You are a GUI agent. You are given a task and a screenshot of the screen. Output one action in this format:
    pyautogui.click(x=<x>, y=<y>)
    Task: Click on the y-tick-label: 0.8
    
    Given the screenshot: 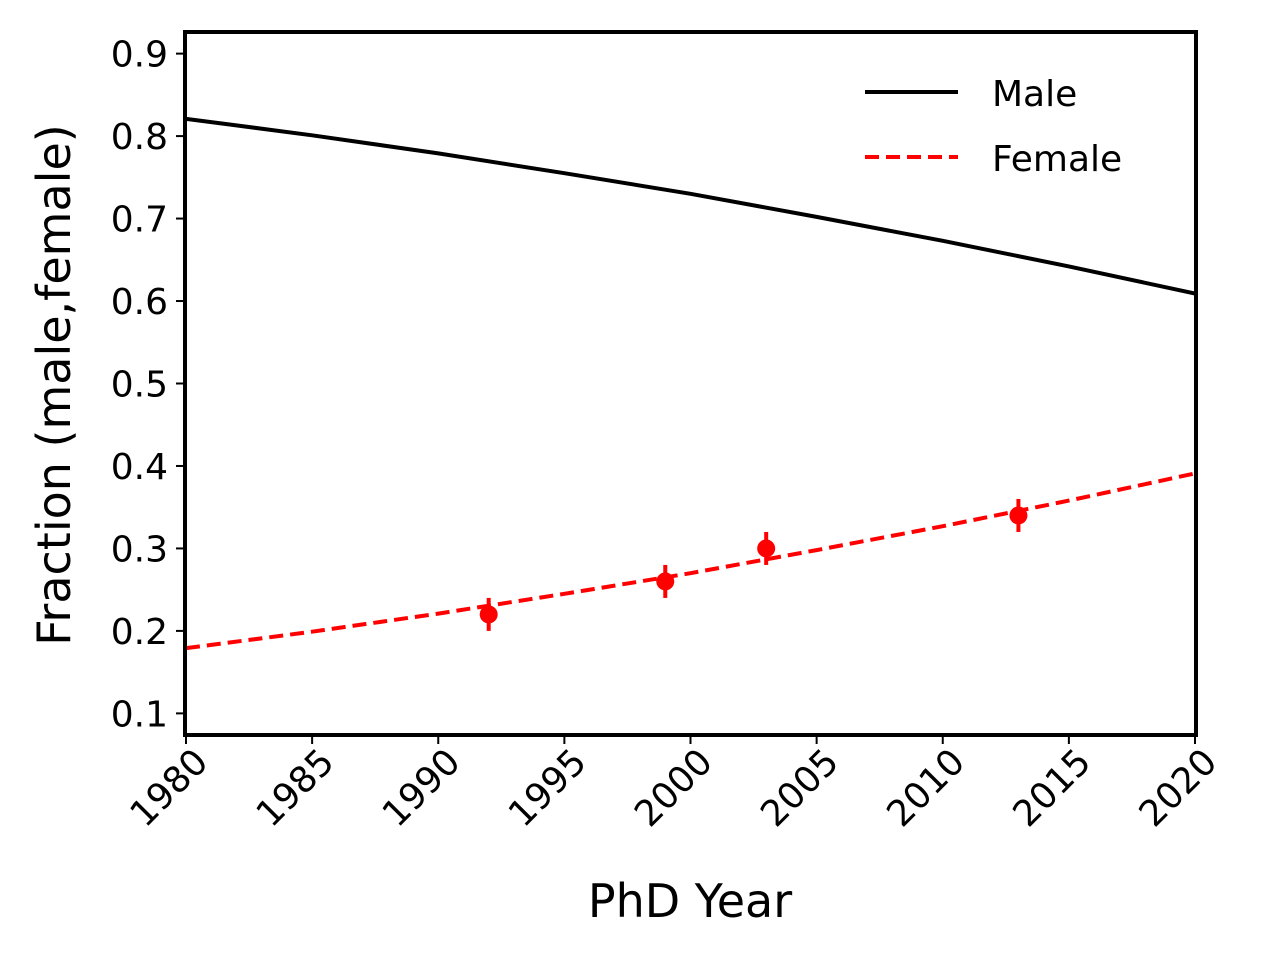 What is the action you would take?
    pyautogui.click(x=139, y=137)
    